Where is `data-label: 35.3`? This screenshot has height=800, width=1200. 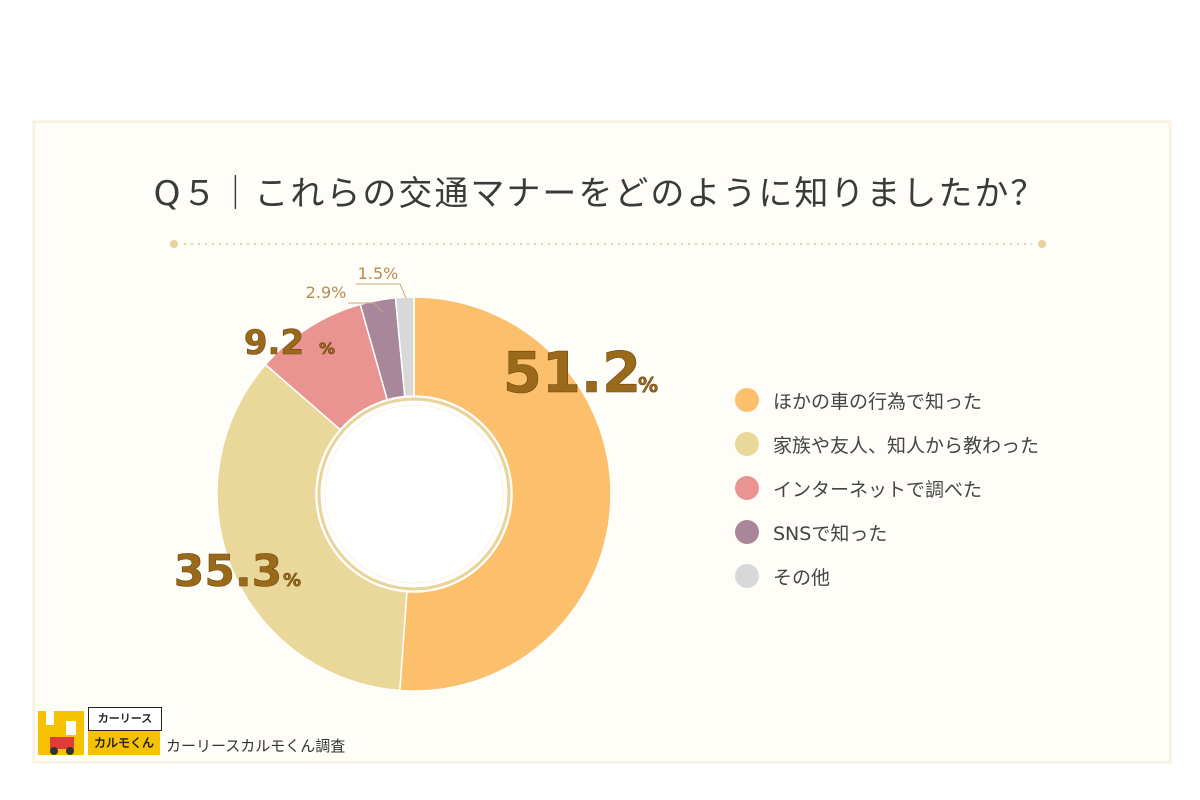 data-label: 35.3 is located at coordinates (228, 571).